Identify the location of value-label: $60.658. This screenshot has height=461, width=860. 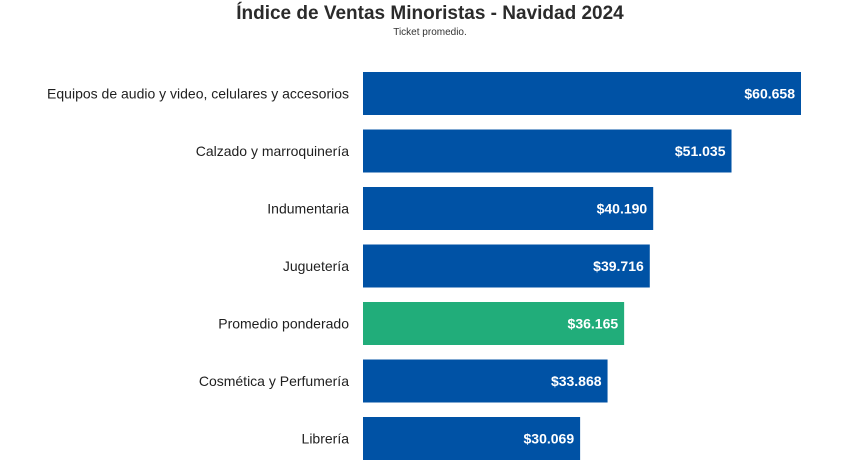
(769, 94).